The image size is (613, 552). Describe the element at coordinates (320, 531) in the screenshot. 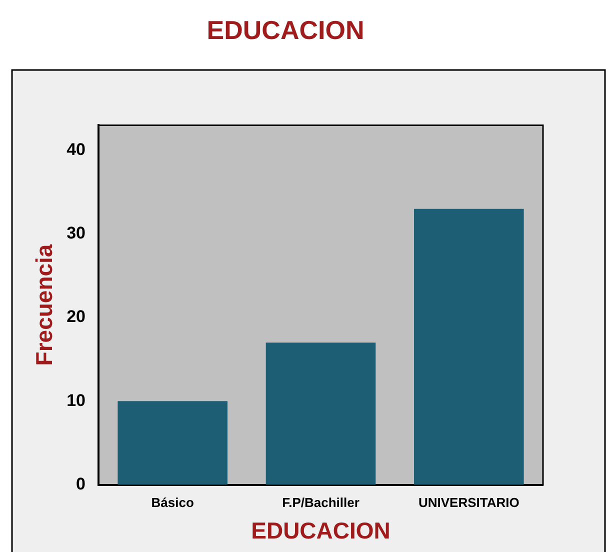

I see `x-axis-title: EDUCACION` at that location.